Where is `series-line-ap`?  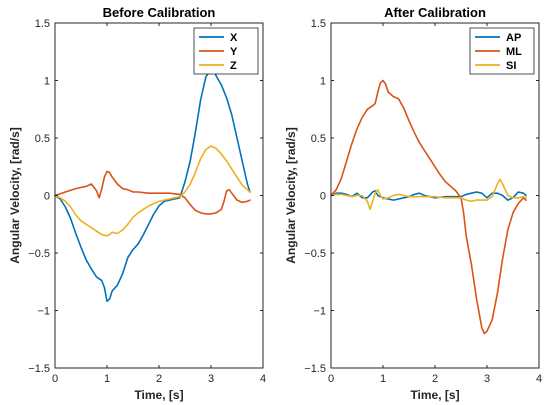
series-line-ap is located at coordinates (428, 195).